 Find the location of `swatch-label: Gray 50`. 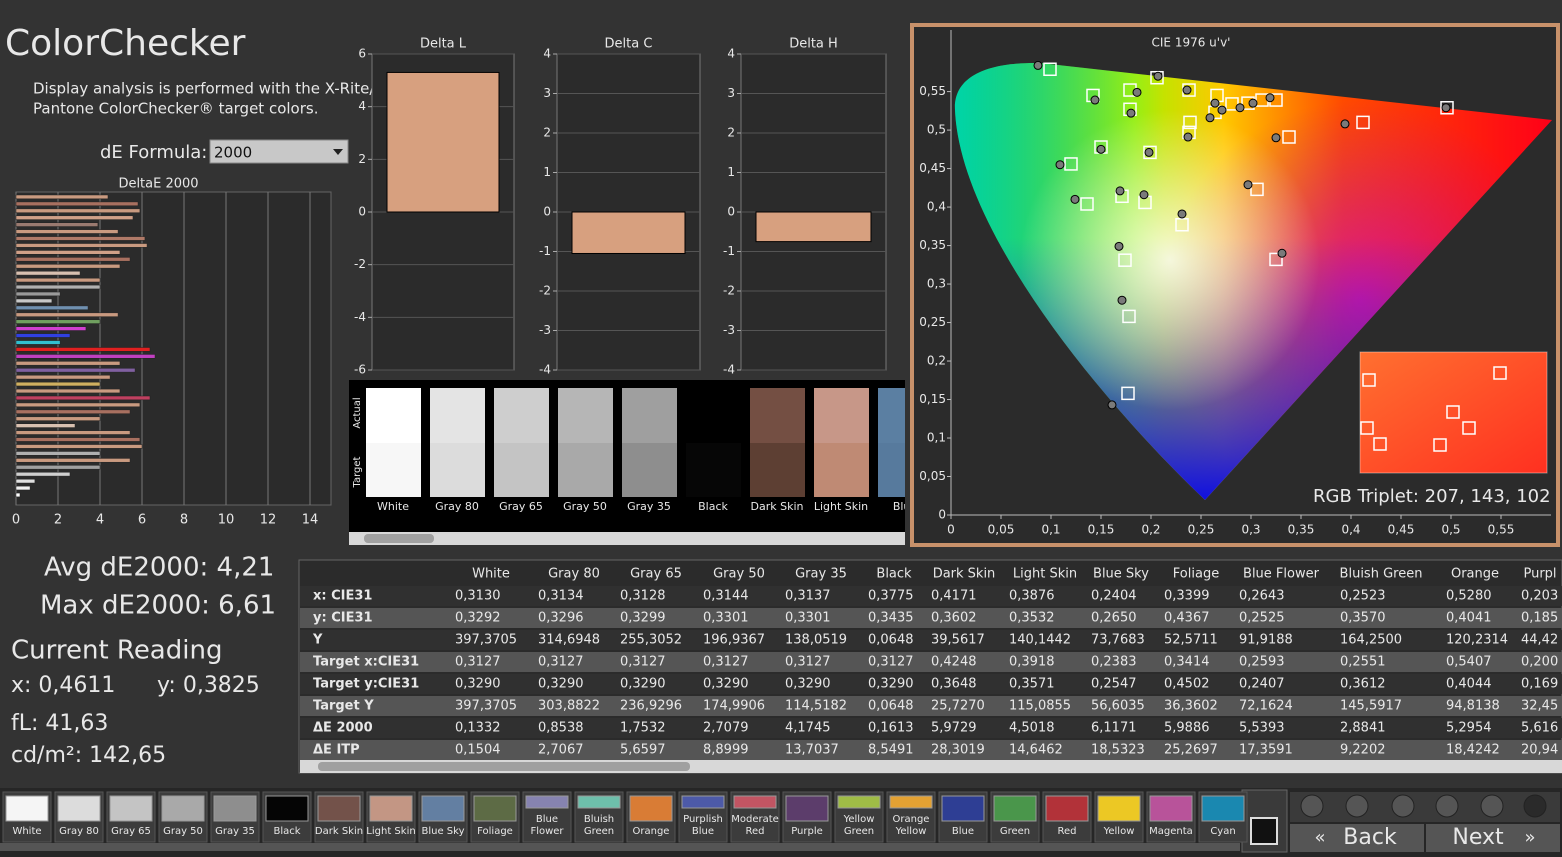

swatch-label: Gray 50 is located at coordinates (585, 506).